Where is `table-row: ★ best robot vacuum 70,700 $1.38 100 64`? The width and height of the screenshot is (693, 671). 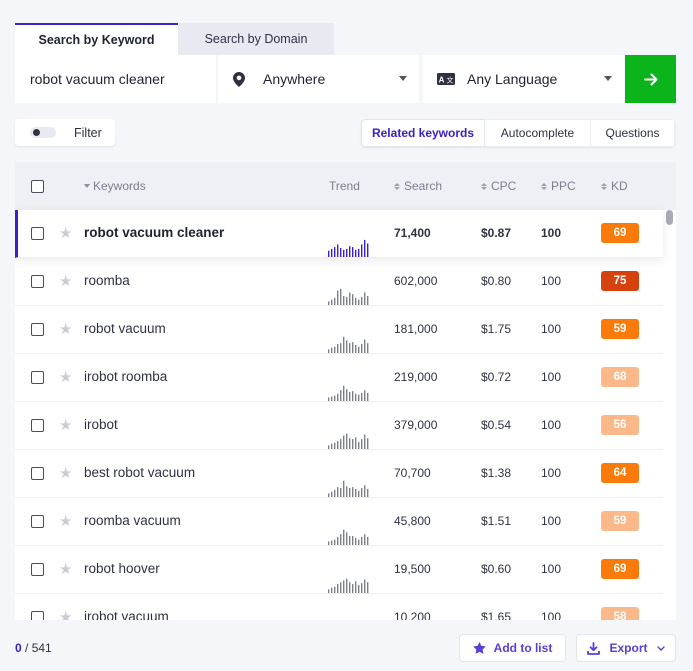 table-row: ★ best robot vacuum 70,700 $1.38 100 64 is located at coordinates (339, 474).